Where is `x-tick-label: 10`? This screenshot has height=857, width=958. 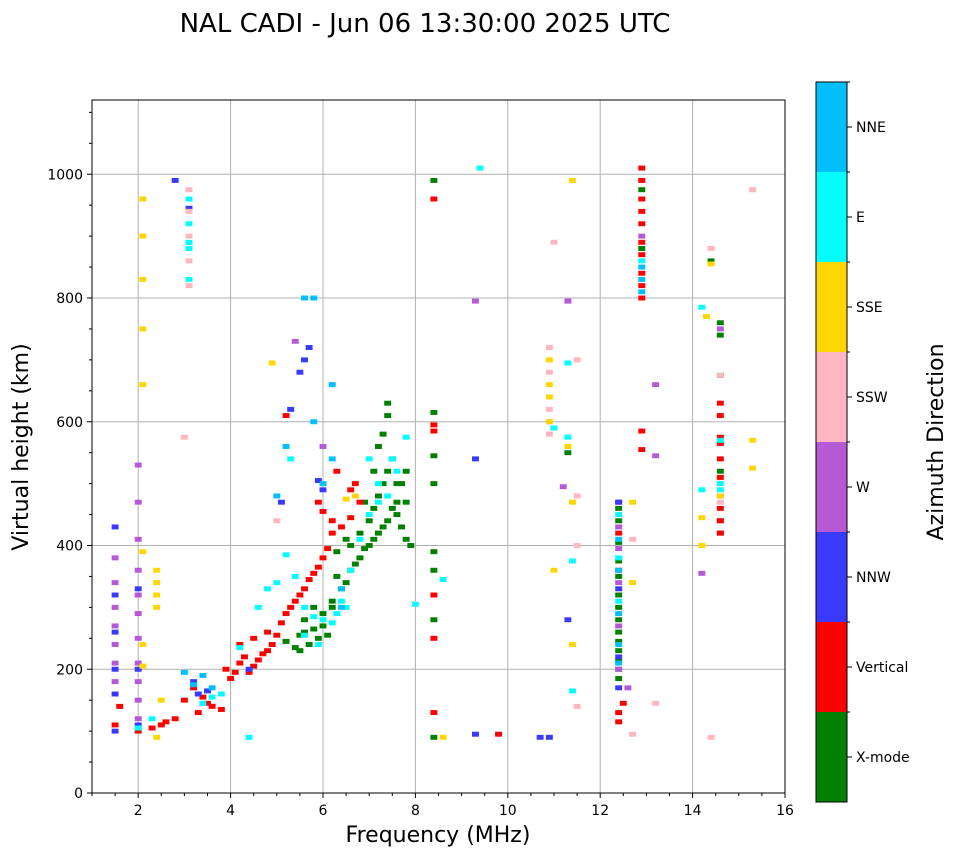
x-tick-label: 10 is located at coordinates (508, 811).